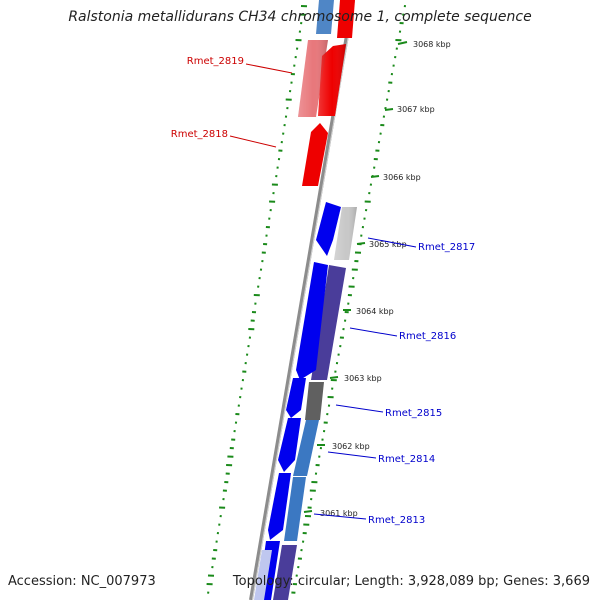 The image size is (600, 600). Describe the element at coordinates (314, 401) in the screenshot. I see `gene-rmet-2815-reverse-feature` at that location.